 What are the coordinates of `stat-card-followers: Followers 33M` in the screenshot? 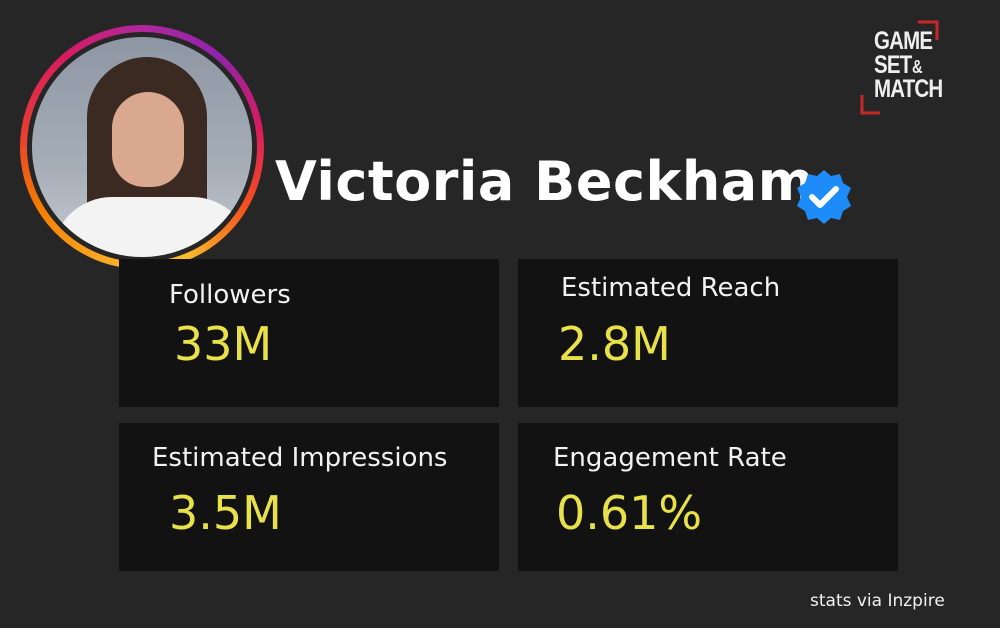 It's located at (309, 333).